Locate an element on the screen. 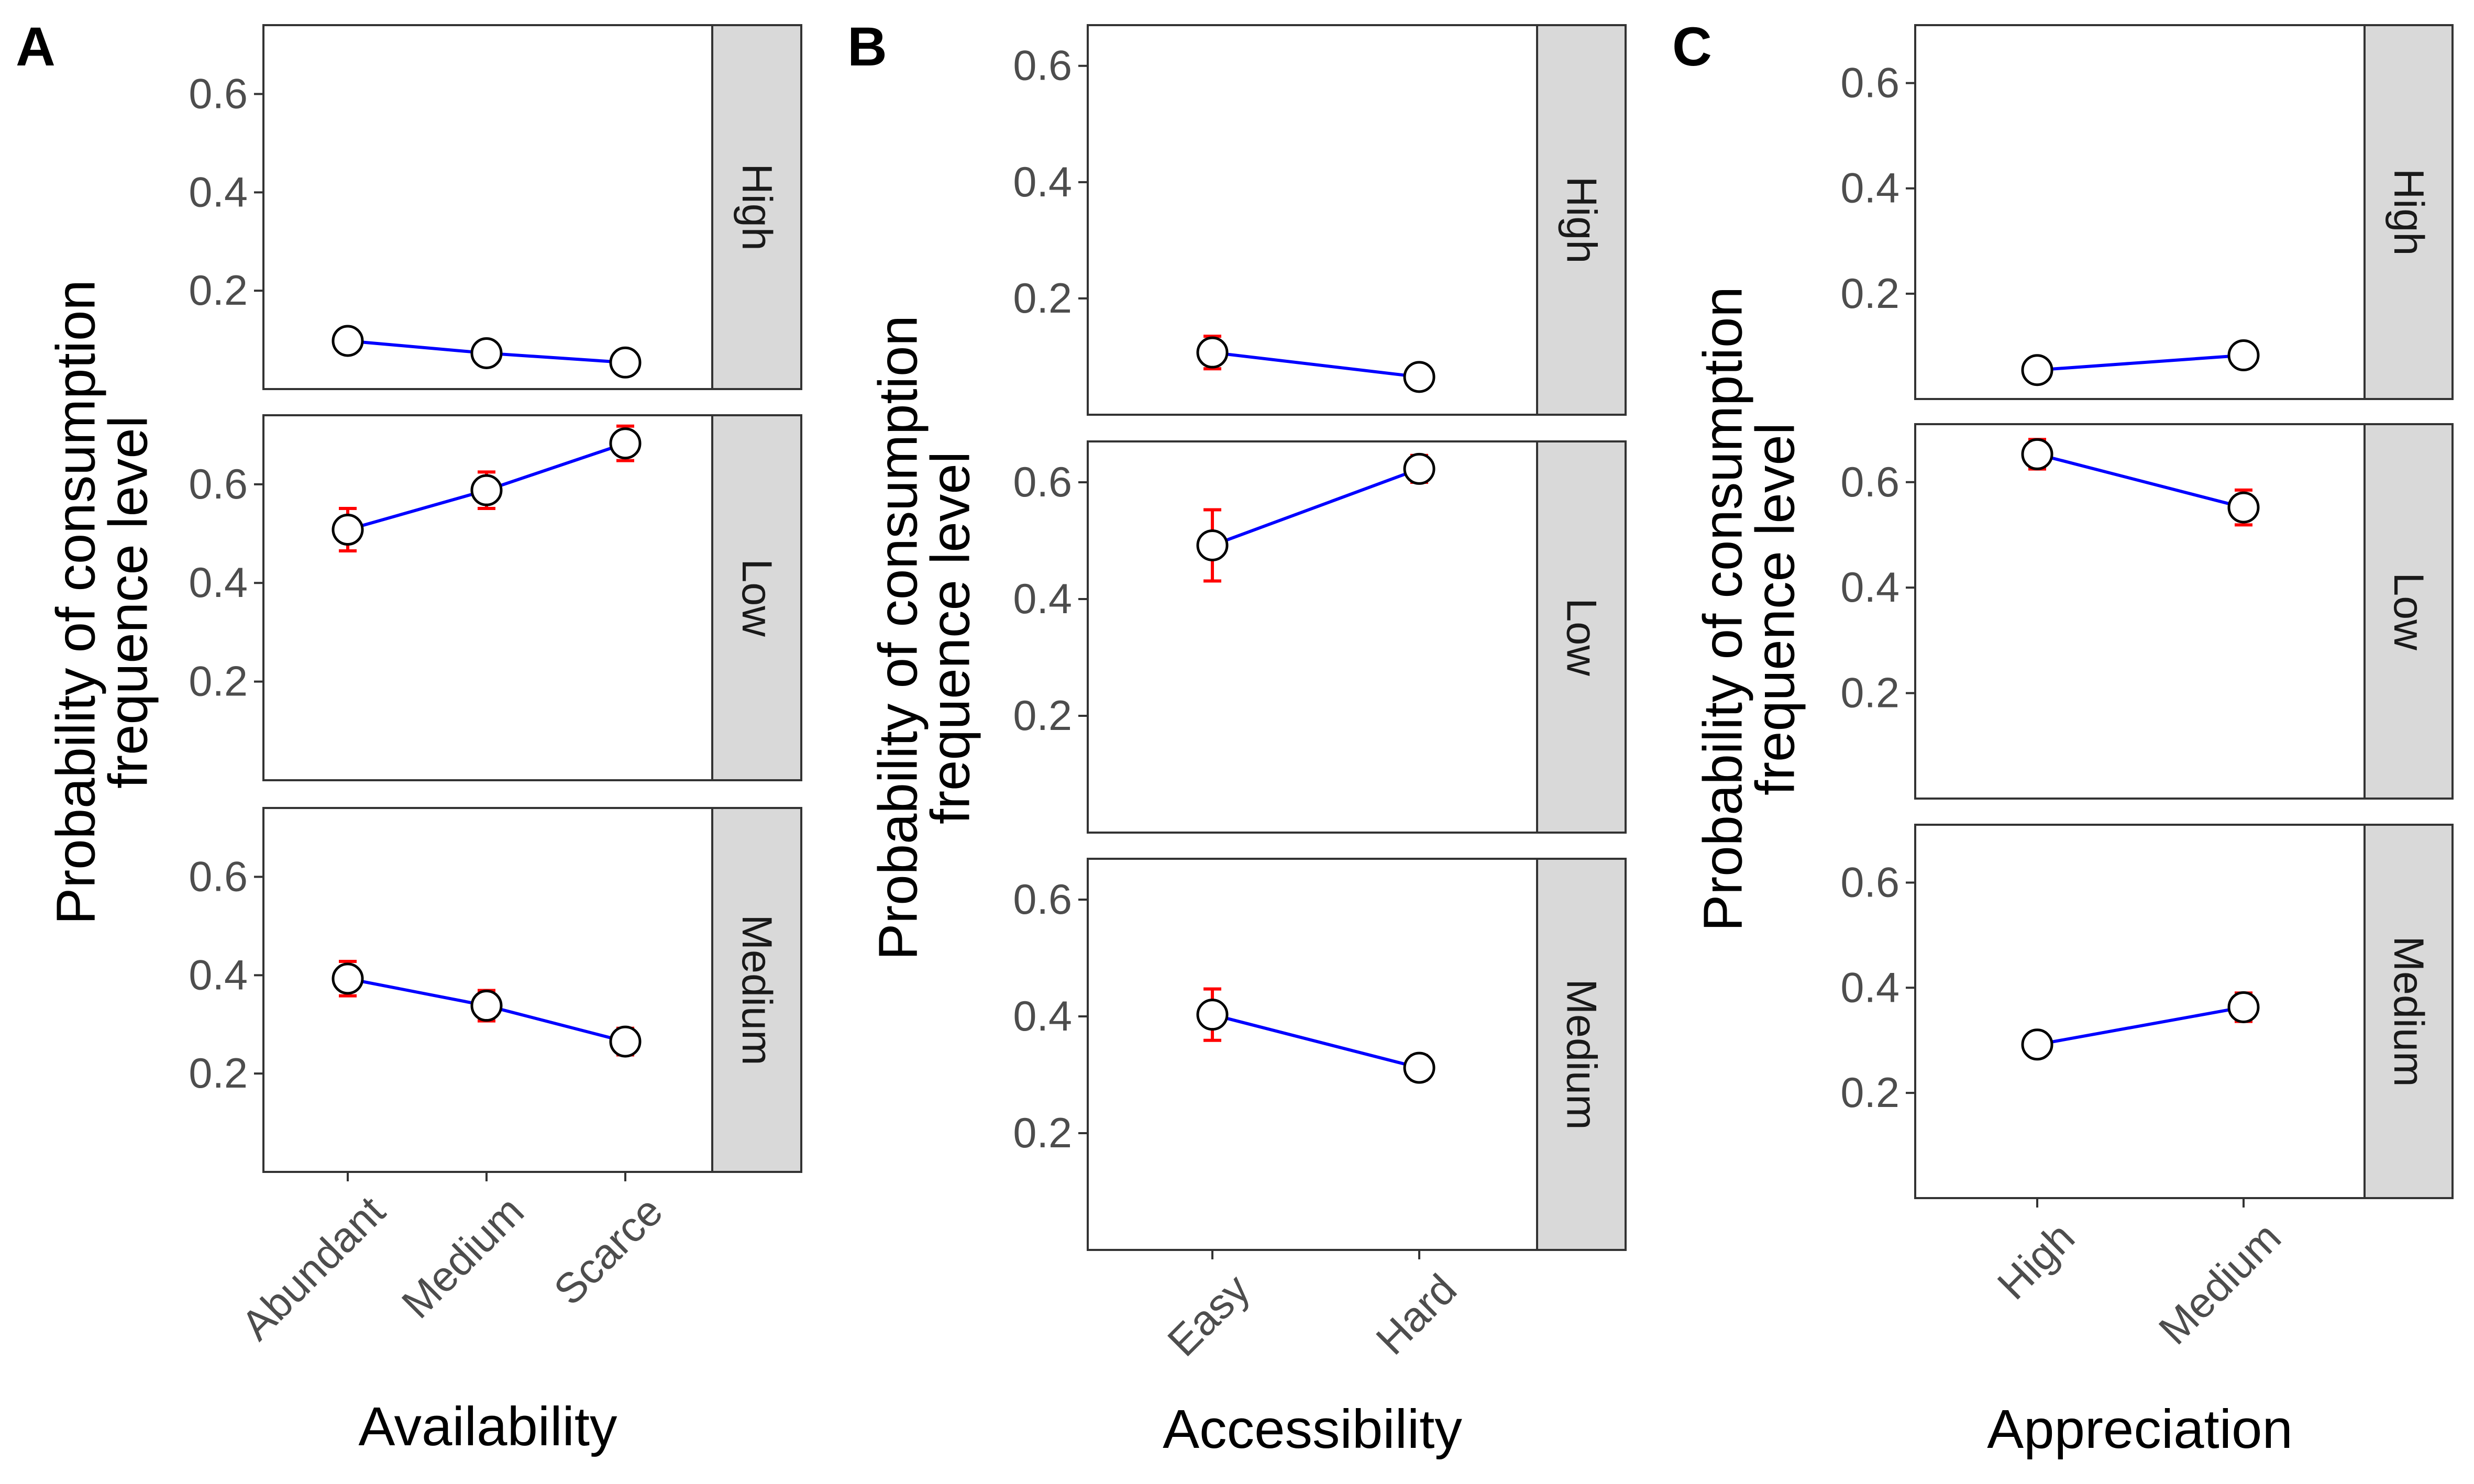 The width and height of the screenshot is (2474, 1484). x-tick-label: Easy is located at coordinates (1209, 1315).